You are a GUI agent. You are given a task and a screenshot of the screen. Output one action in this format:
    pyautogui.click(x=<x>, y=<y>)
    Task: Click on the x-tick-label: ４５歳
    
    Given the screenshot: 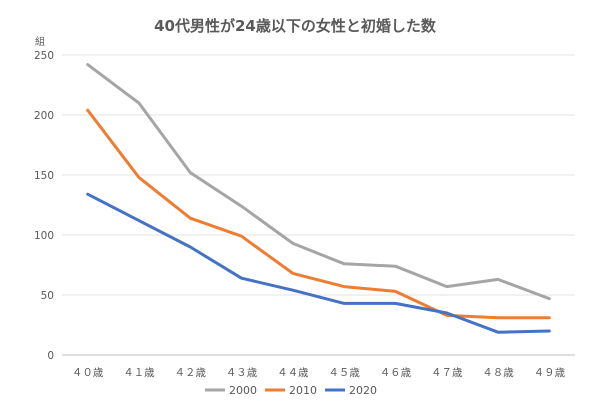 What is the action you would take?
    pyautogui.click(x=344, y=373)
    